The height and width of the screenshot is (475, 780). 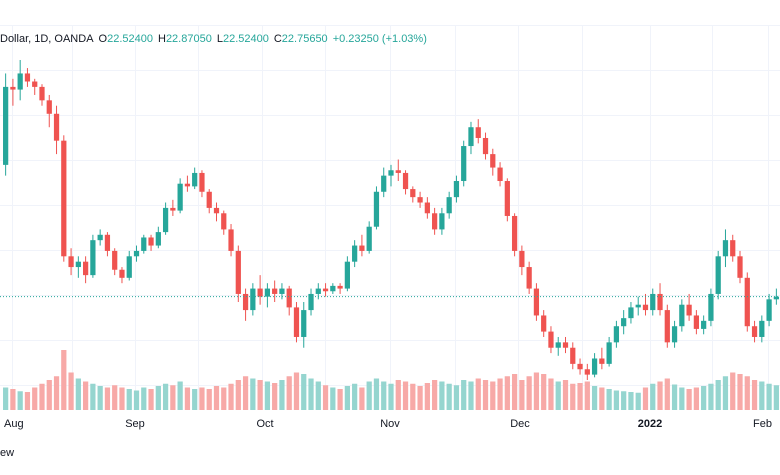 I want to click on legend-high-value: 22.87050, so click(x=188, y=39).